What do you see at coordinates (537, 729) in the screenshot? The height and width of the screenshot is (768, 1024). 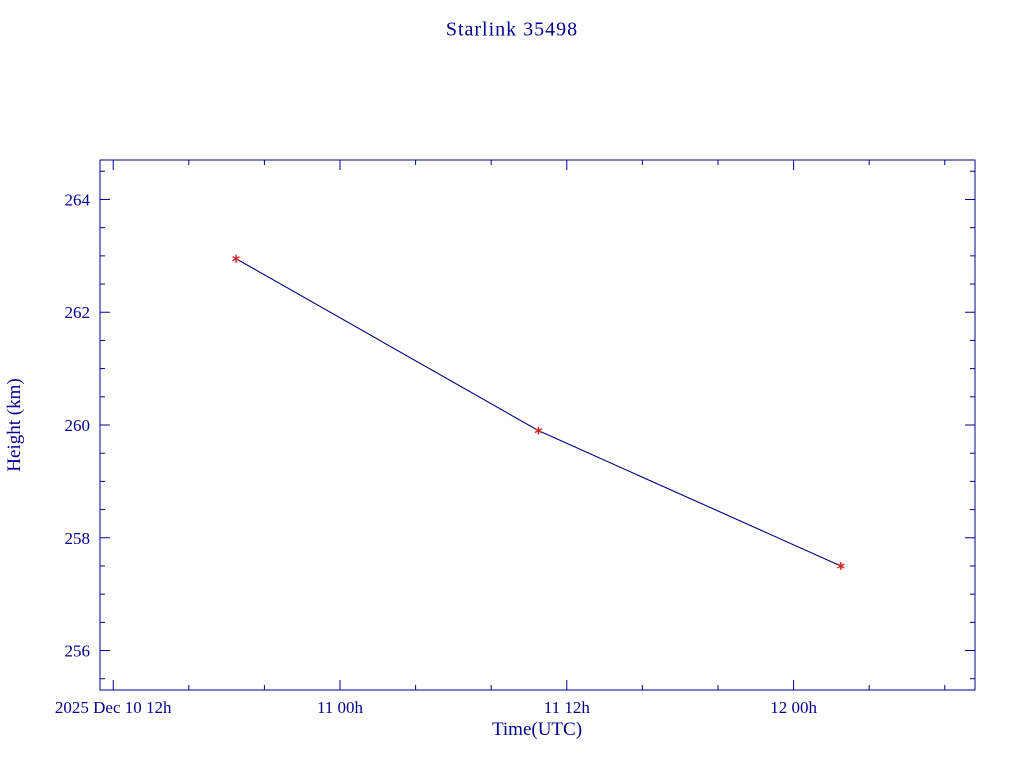 I see `x-axis-label: Time(UTC)` at bounding box center [537, 729].